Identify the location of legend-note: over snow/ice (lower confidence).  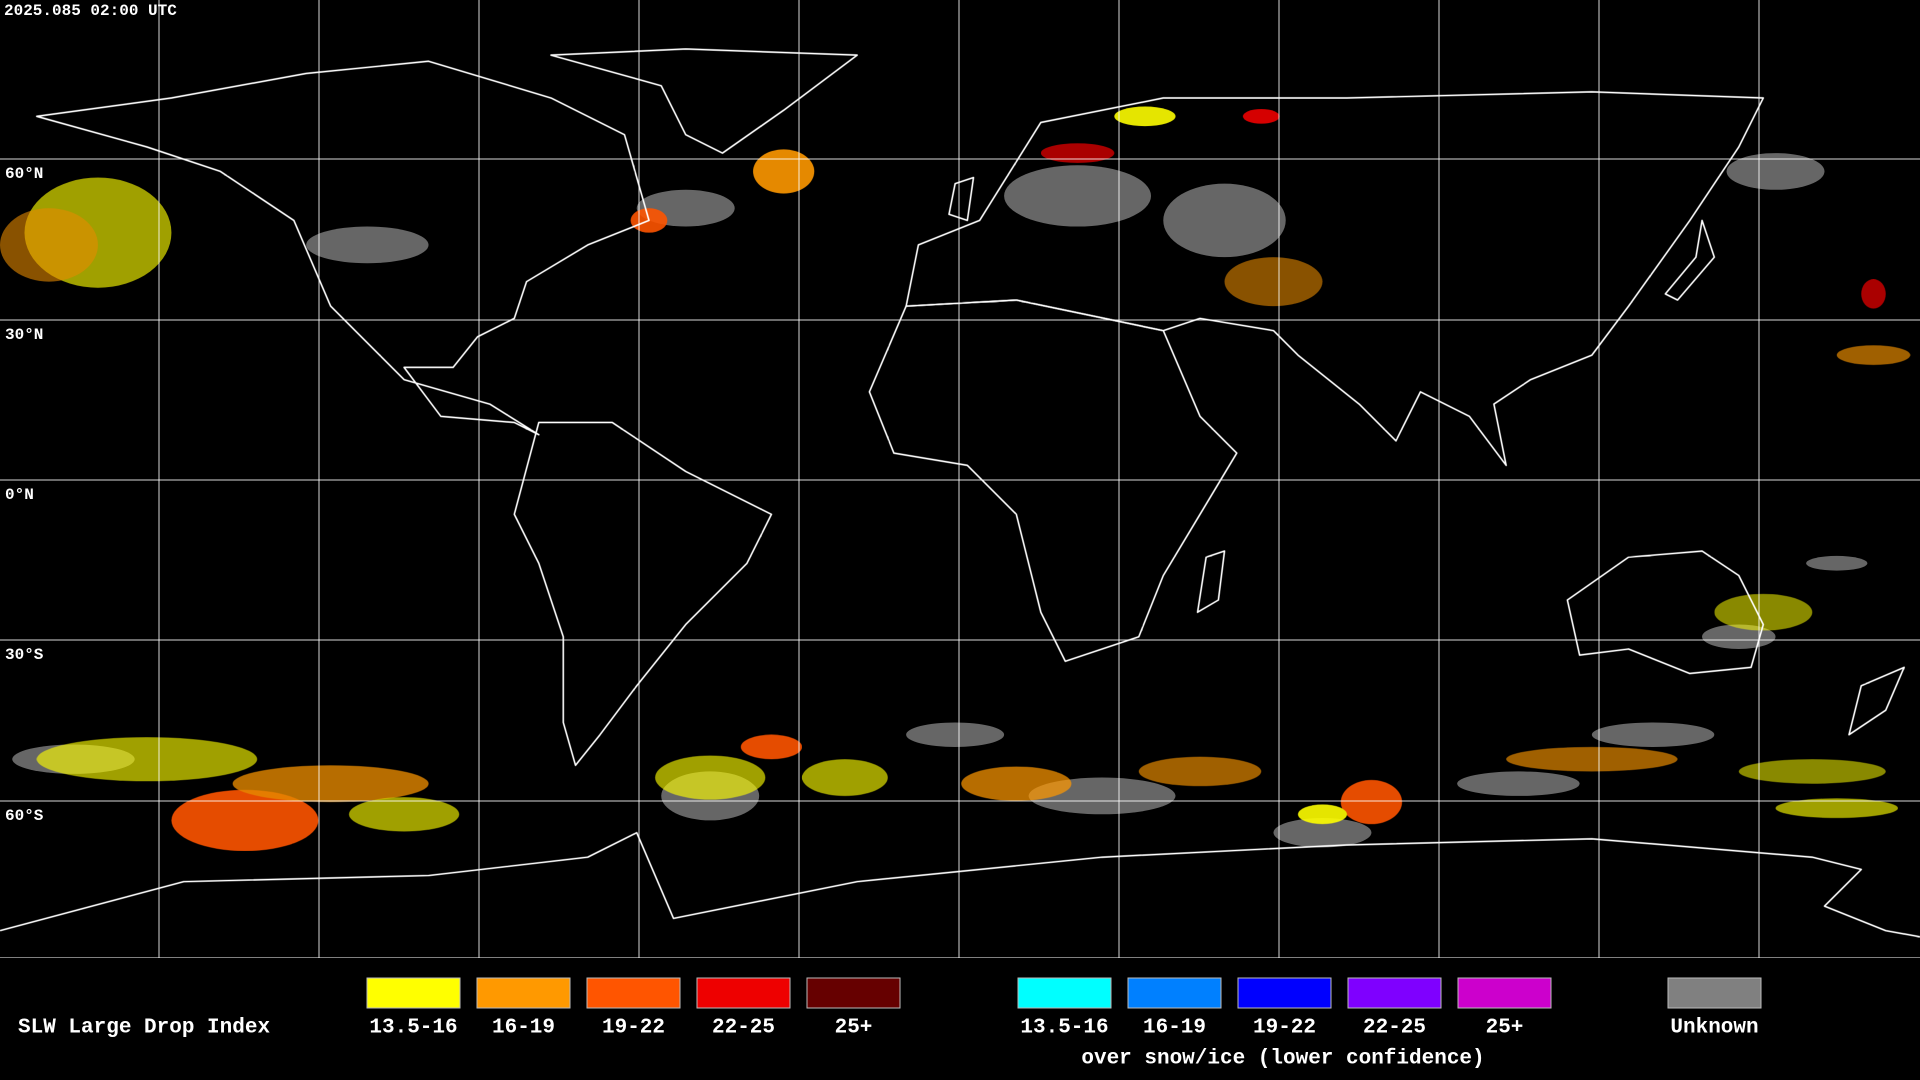
(1282, 1059).